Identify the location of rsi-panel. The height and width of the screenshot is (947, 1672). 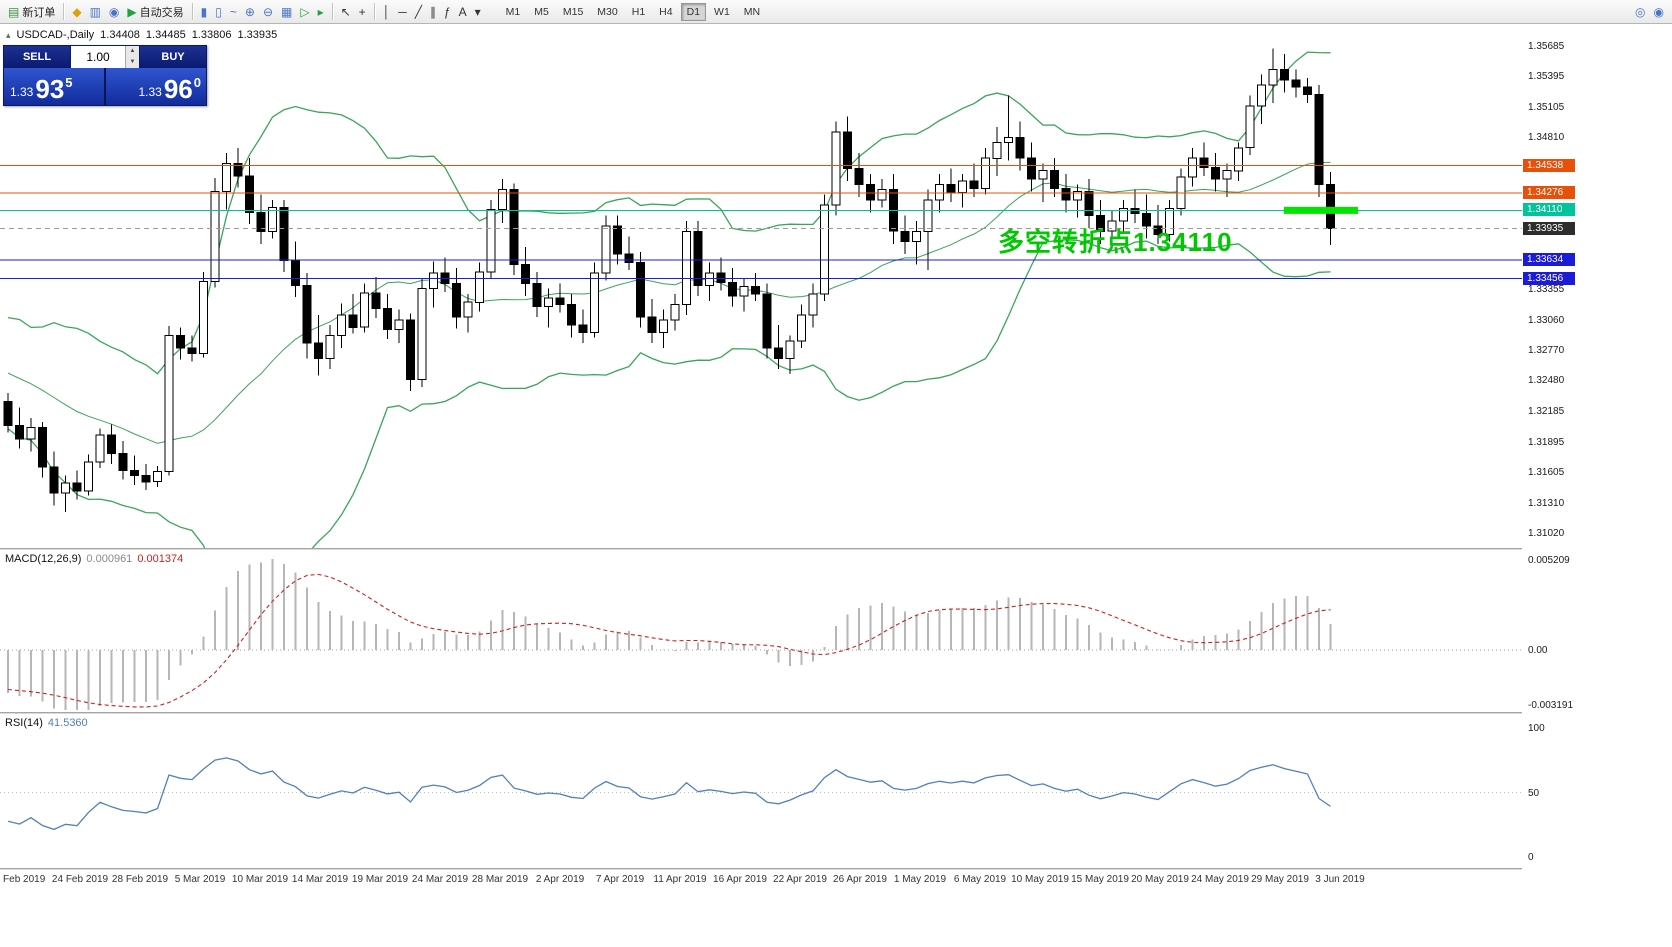
(761, 791).